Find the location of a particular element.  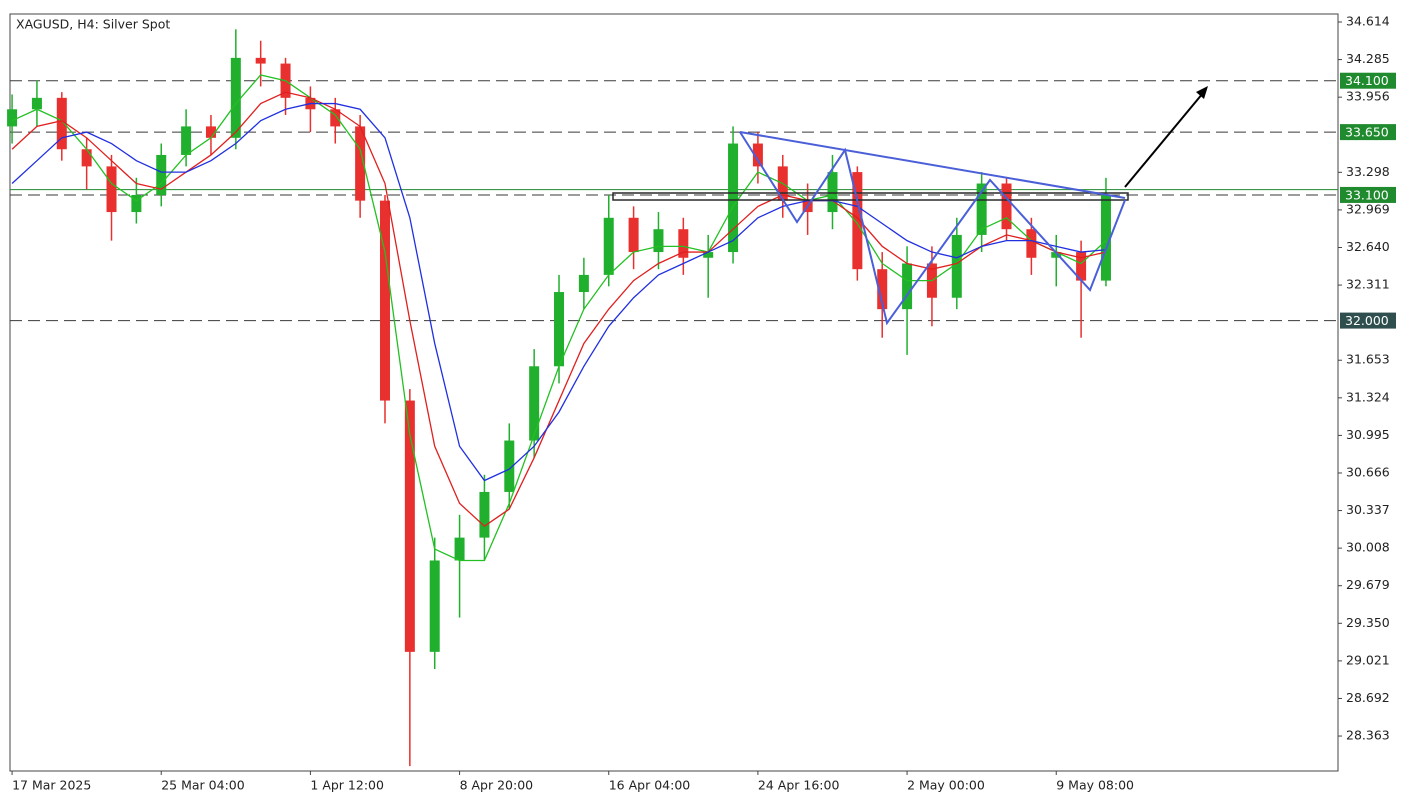

level-label: 33.100 is located at coordinates (1367, 194).